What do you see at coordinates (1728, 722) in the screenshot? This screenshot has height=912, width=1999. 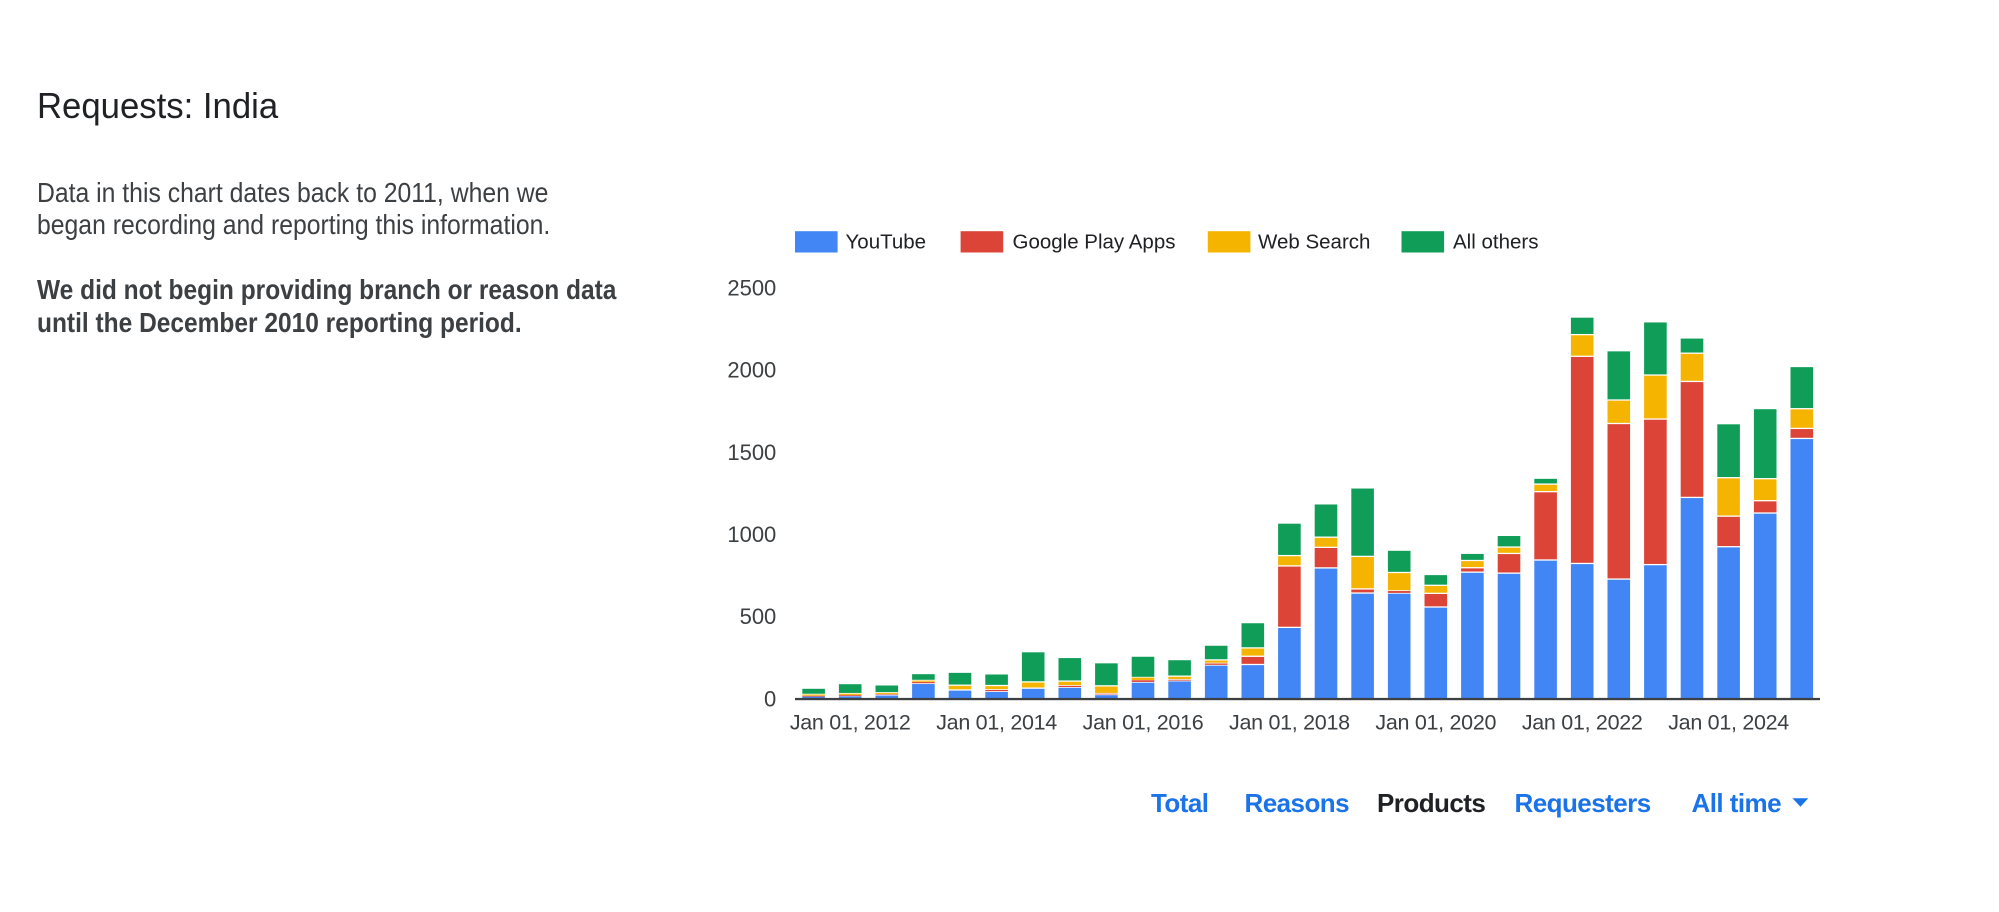 I see `svg-text: Jan 01, 2024` at bounding box center [1728, 722].